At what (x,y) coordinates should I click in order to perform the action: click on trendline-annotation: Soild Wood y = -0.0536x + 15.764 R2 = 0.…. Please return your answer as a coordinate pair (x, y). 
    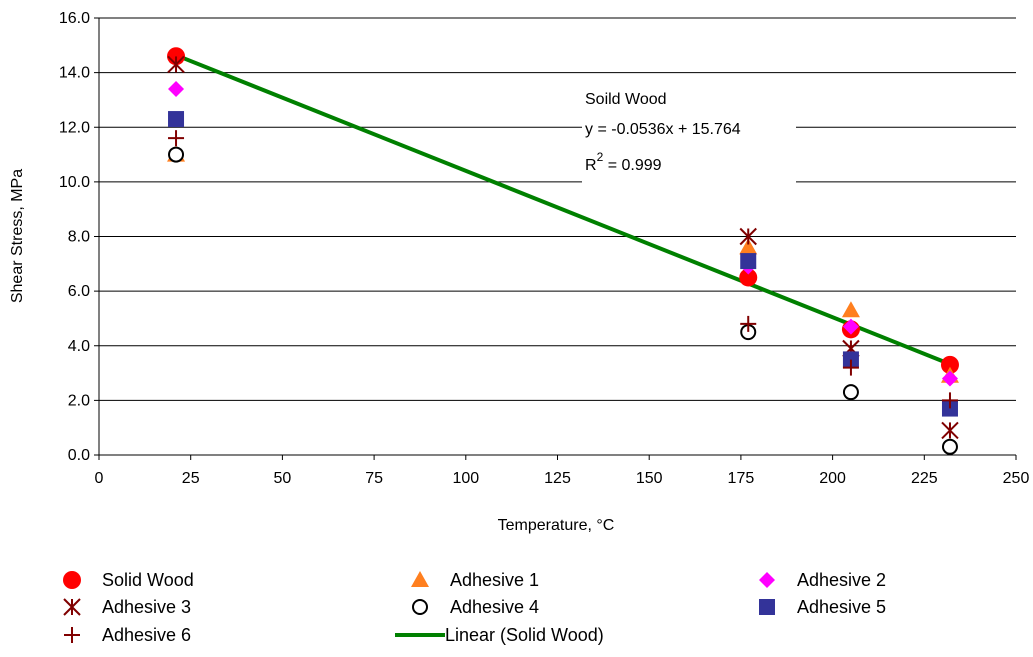
    Looking at the image, I should click on (689, 134).